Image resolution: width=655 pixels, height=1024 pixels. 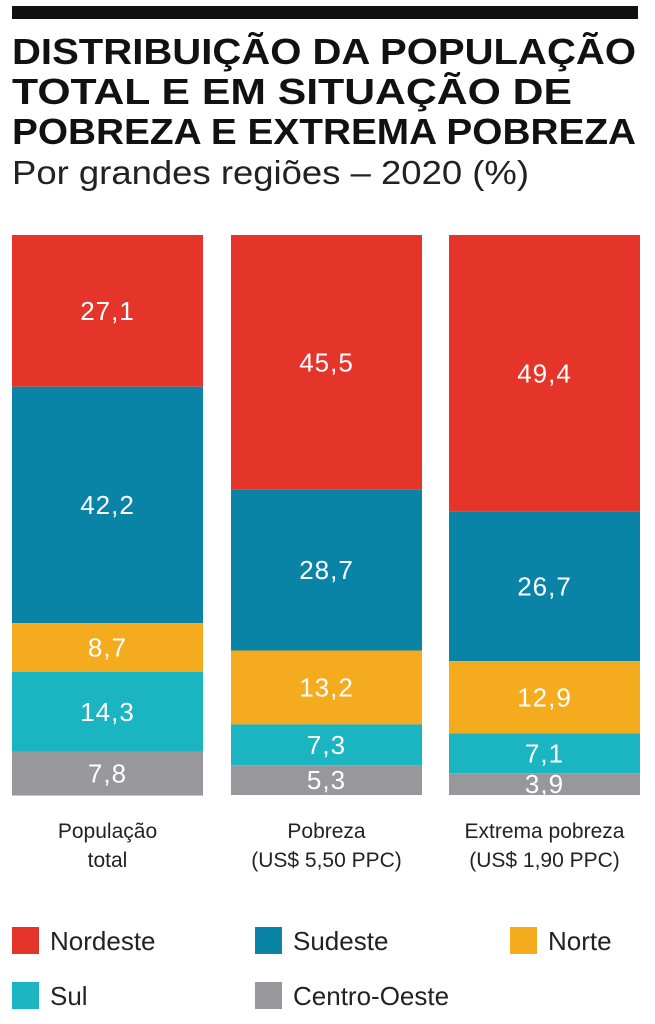 I want to click on title-line-3: POBREZA E EXTREMA POBREZA, so click(x=324, y=131).